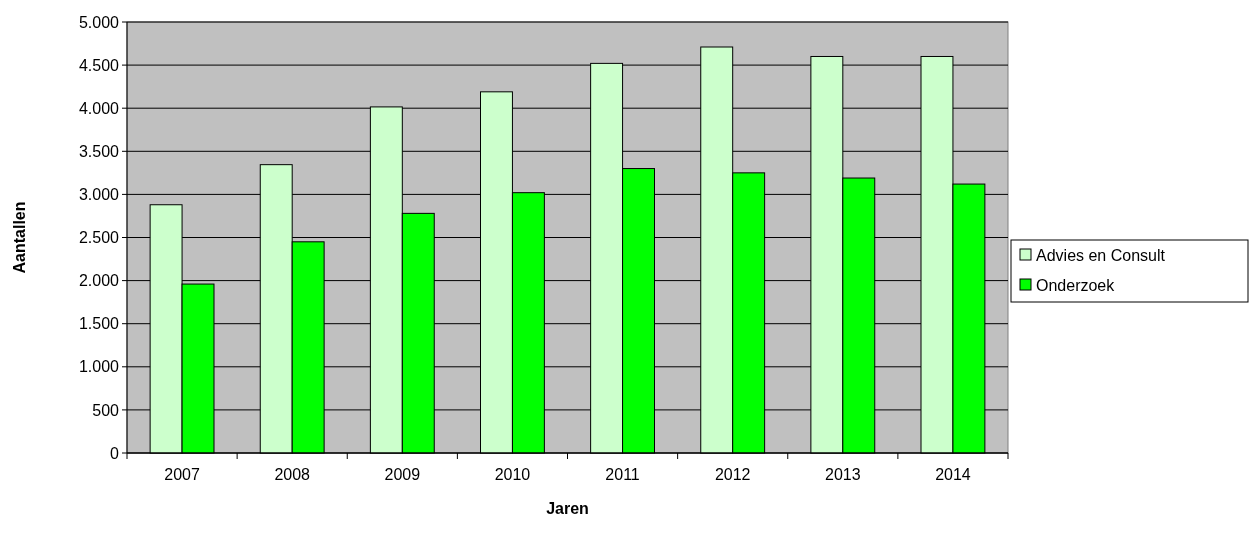 Image resolution: width=1249 pixels, height=534 pixels. I want to click on legend-label: Onderzoek, so click(1076, 285).